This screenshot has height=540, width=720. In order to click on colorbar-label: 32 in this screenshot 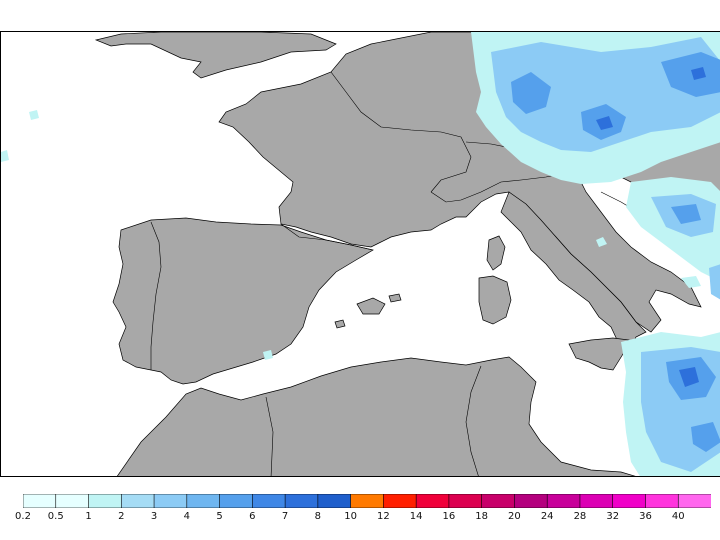, I will do `click(613, 516)`.